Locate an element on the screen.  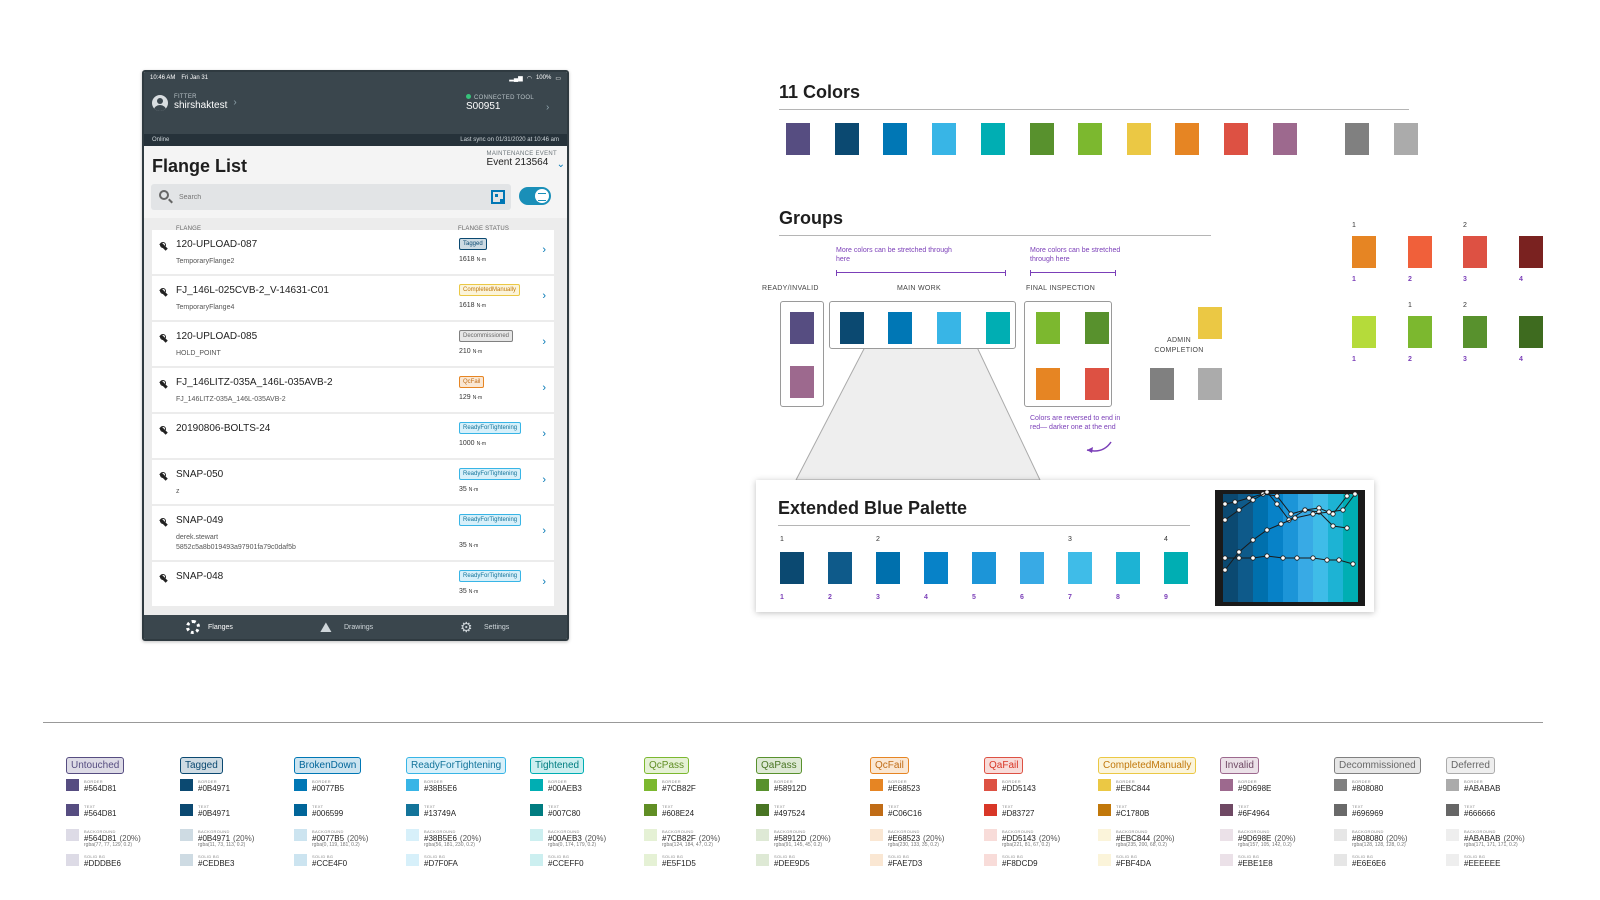
column-flange-status: FLANGE STATUS is located at coordinates (484, 229).